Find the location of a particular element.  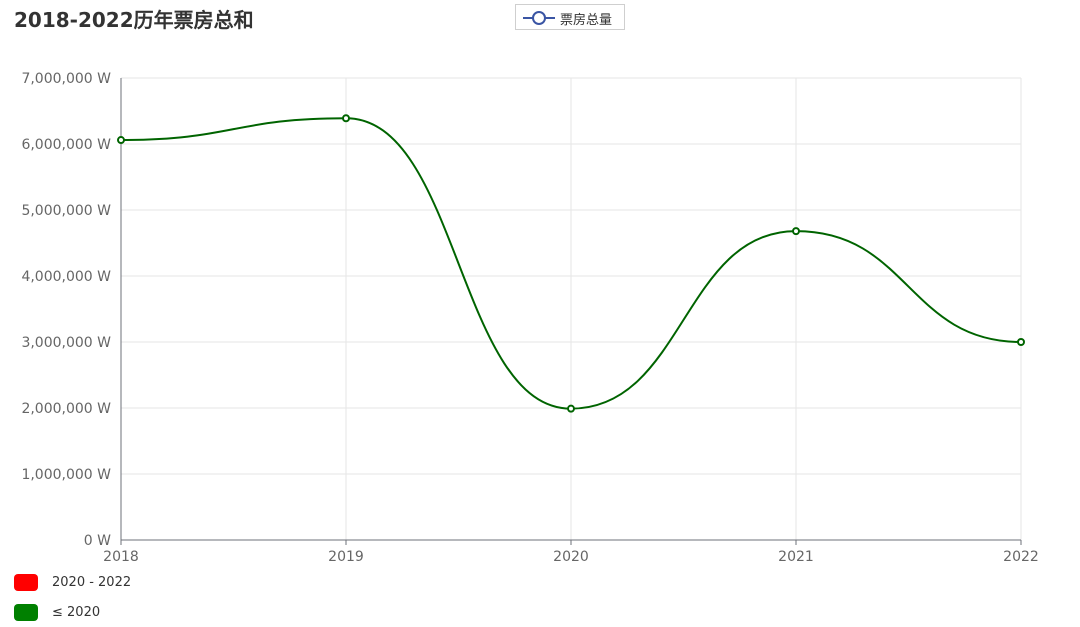

y-tick-label: 6,000,000 W is located at coordinates (66, 145).